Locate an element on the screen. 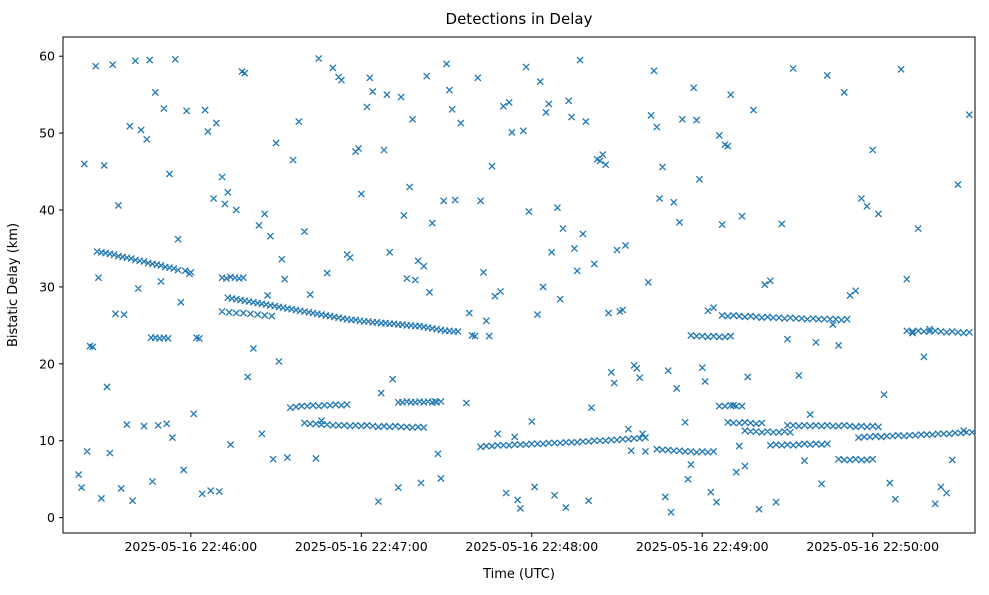 This screenshot has height=595, width=989. chart-title: Detections in Delay is located at coordinates (519, 19).